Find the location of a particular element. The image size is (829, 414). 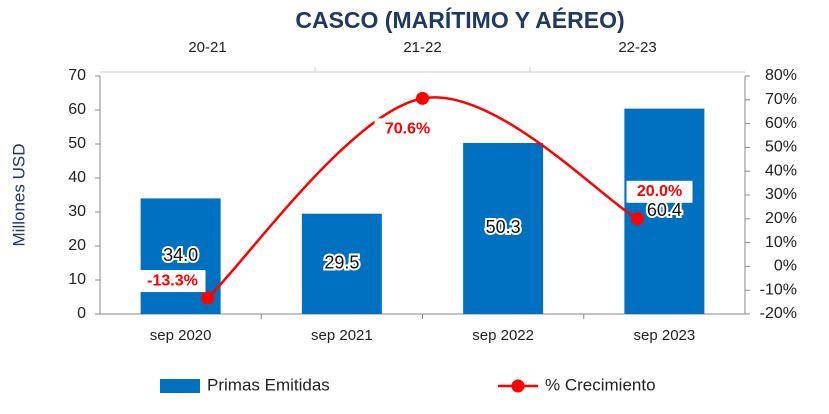

x-tick-label: sep 2023 is located at coordinates (665, 335).